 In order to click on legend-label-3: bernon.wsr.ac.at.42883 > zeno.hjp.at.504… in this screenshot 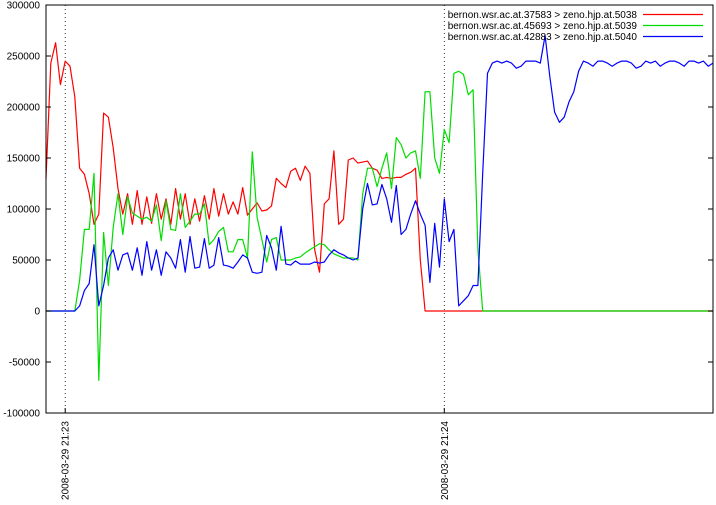, I will do `click(543, 37)`.